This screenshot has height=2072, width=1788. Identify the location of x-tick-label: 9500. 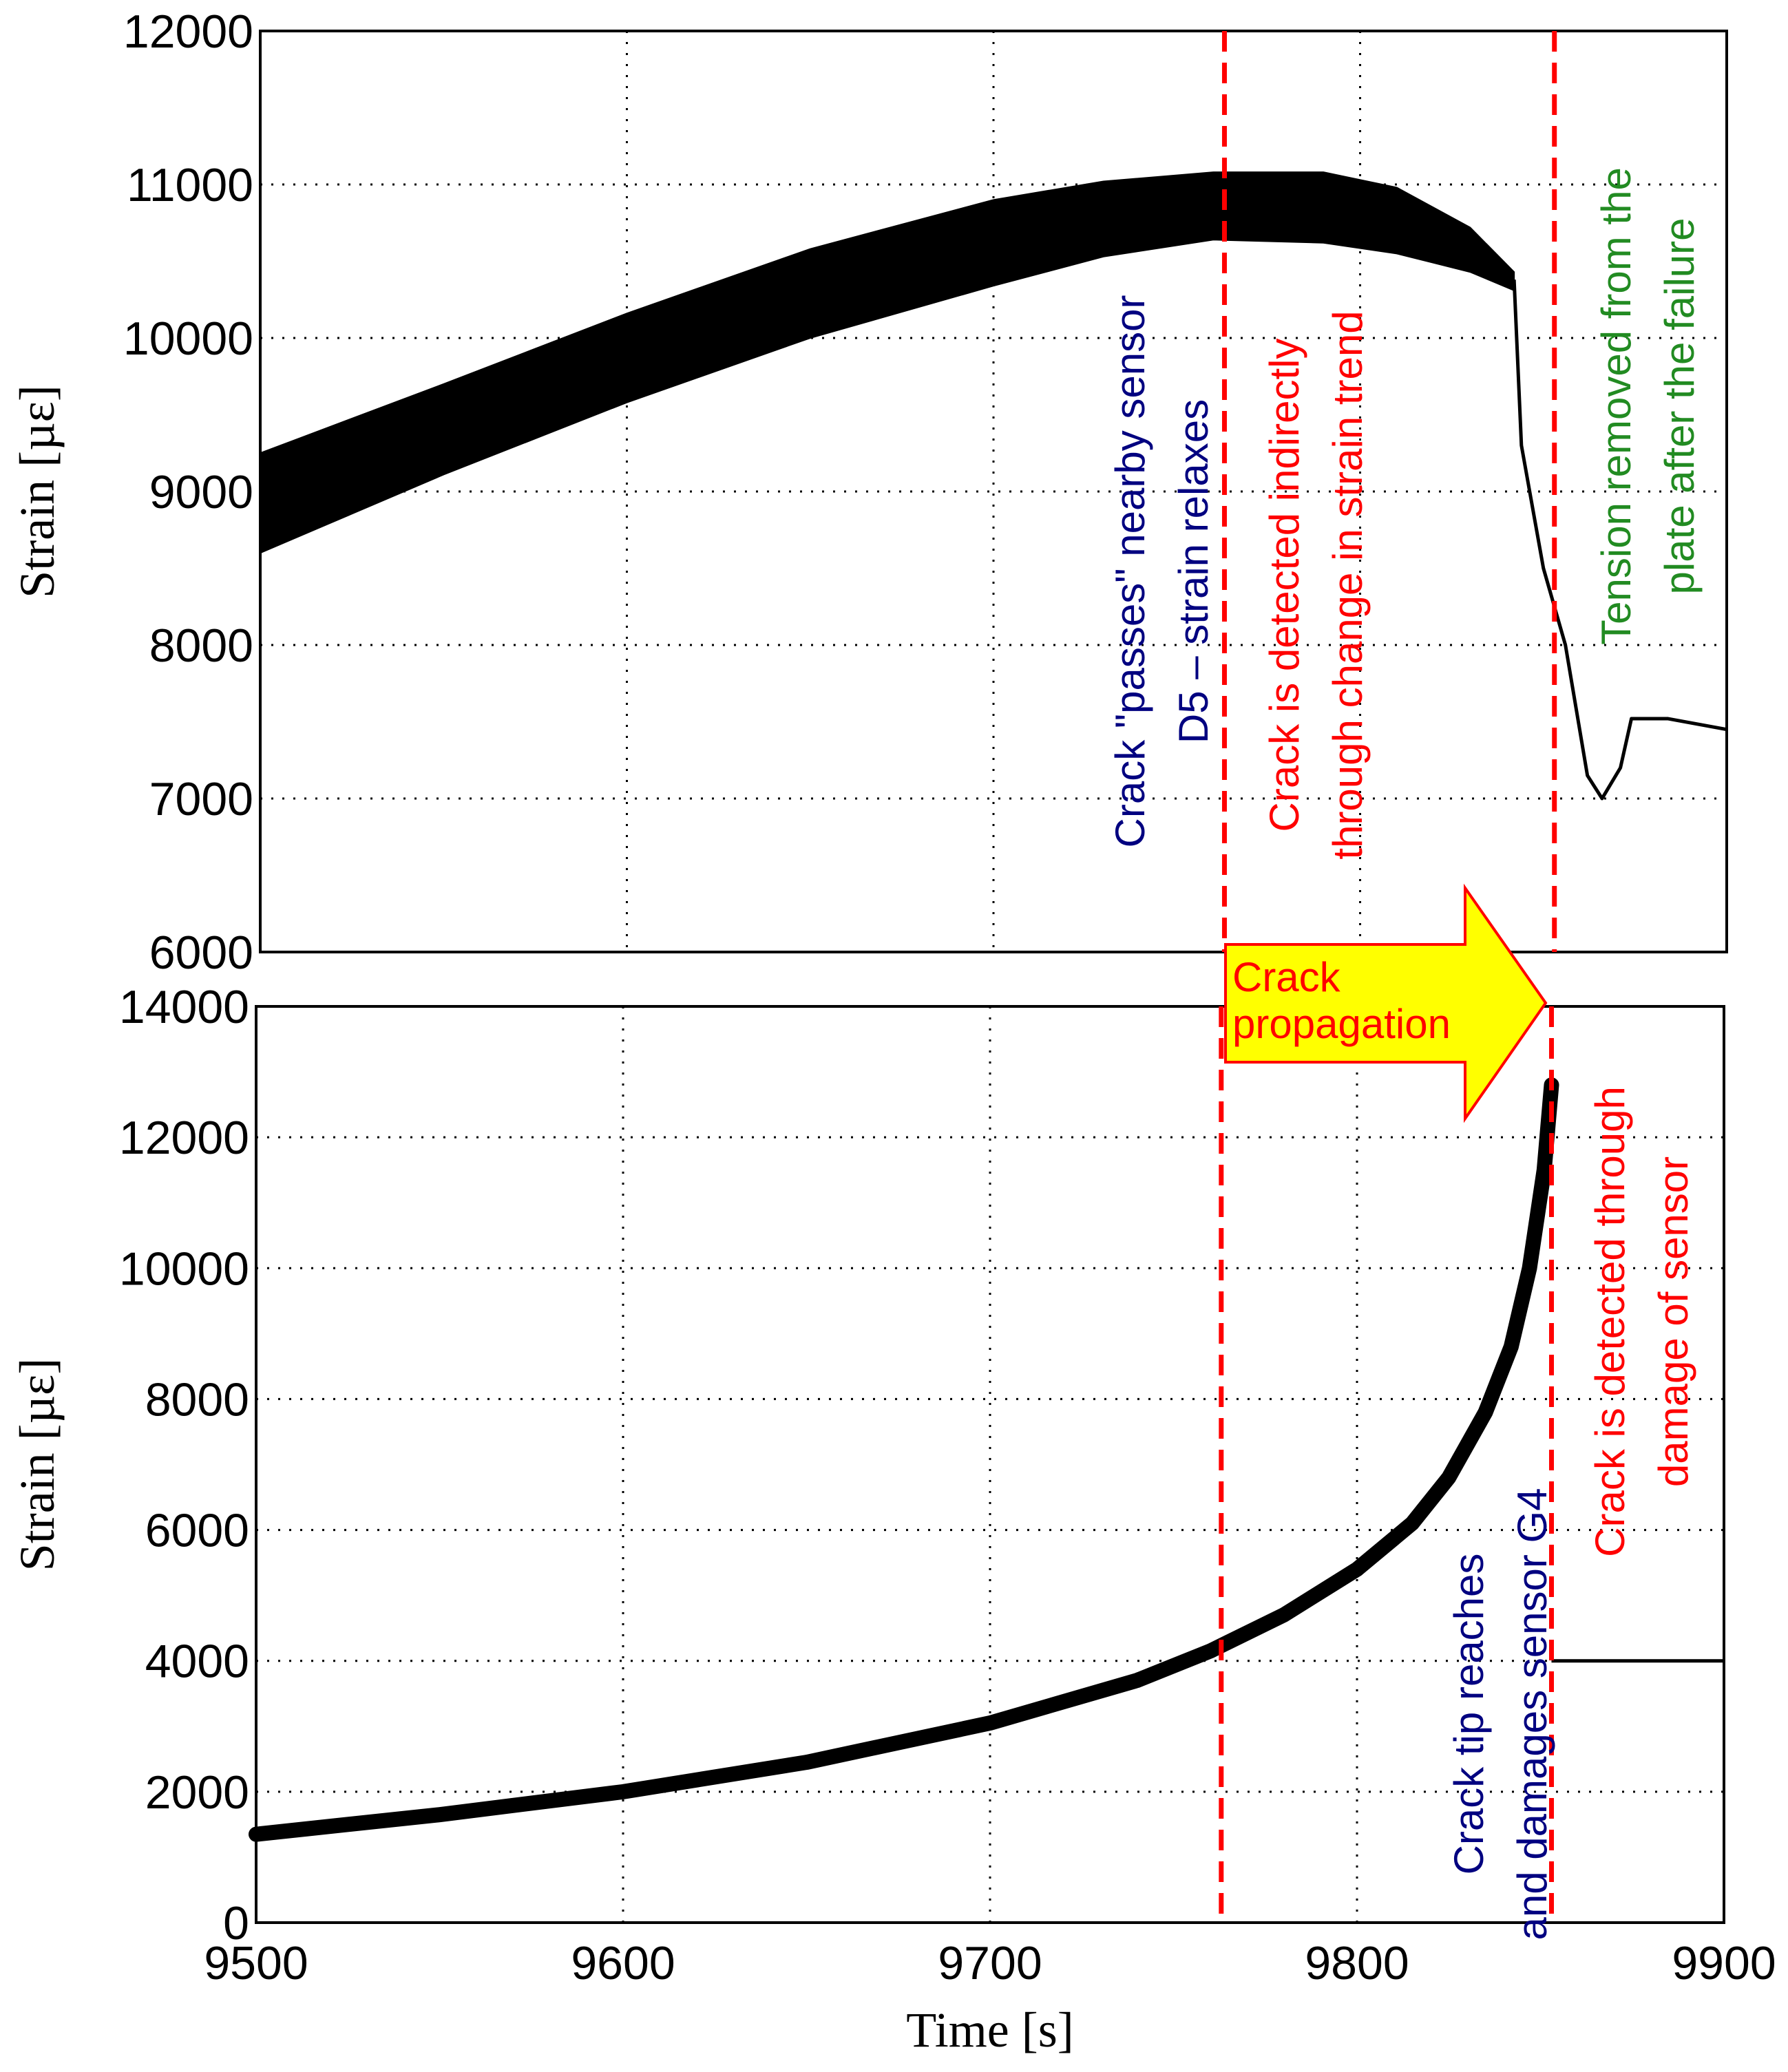
(256, 1963).